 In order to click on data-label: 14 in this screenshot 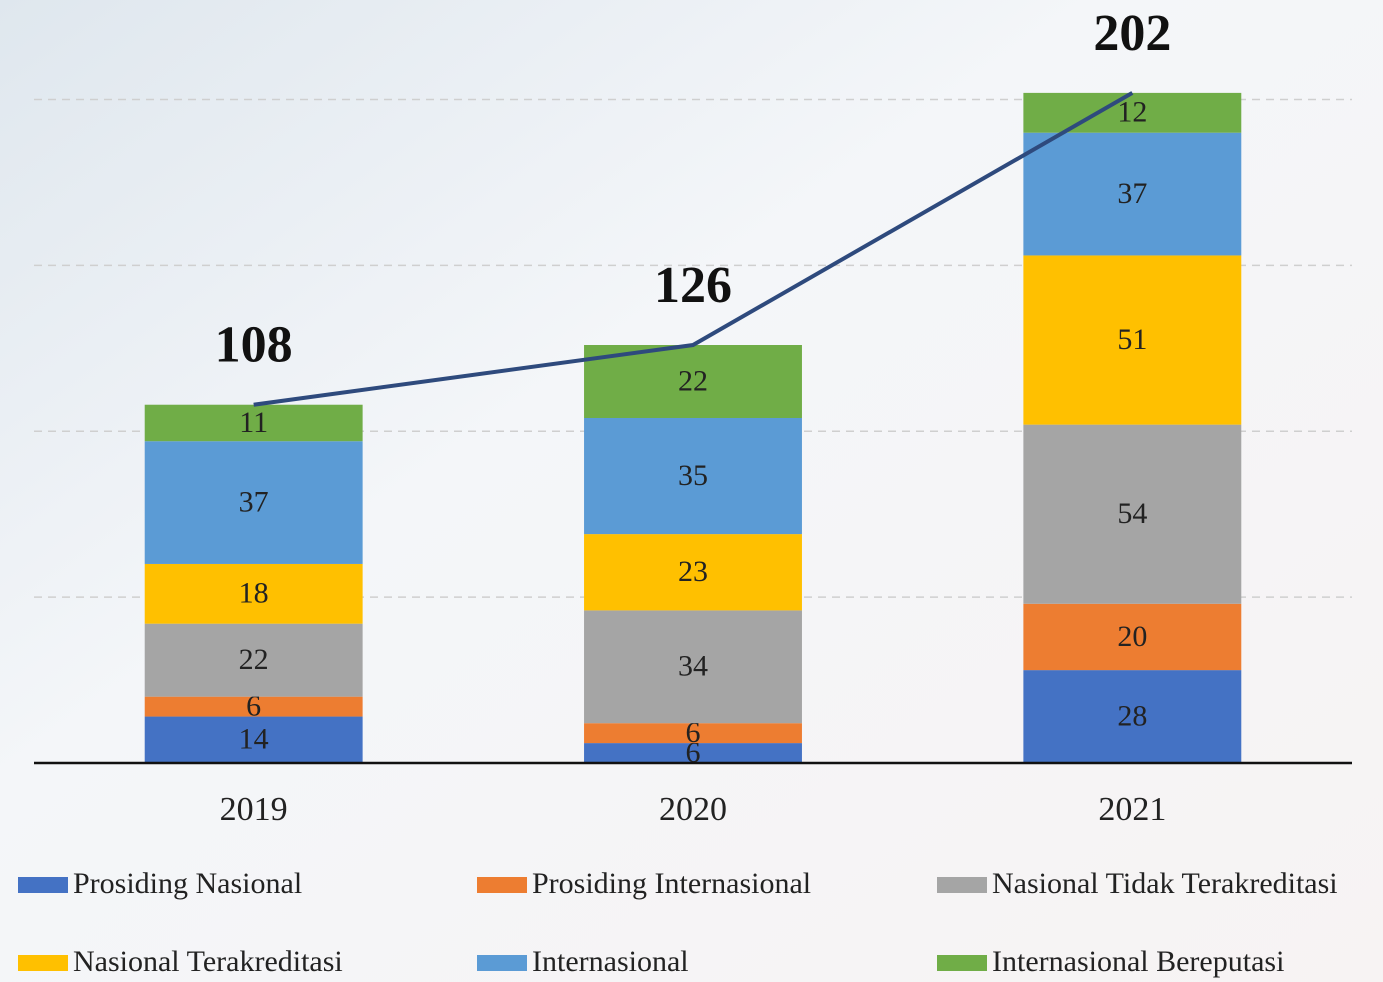, I will do `click(254, 739)`.